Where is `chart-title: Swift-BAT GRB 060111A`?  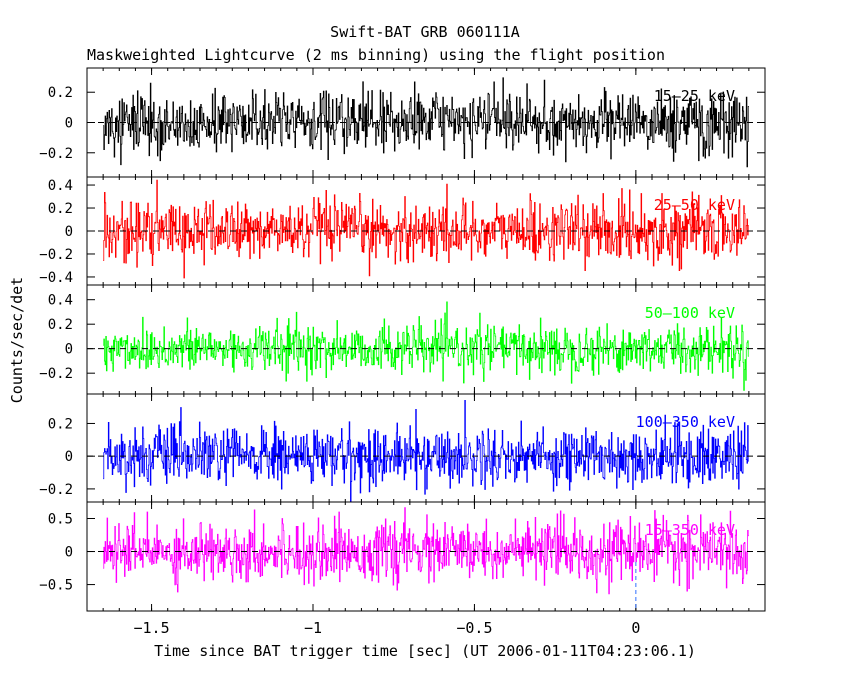 chart-title: Swift-BAT GRB 060111A is located at coordinates (425, 32).